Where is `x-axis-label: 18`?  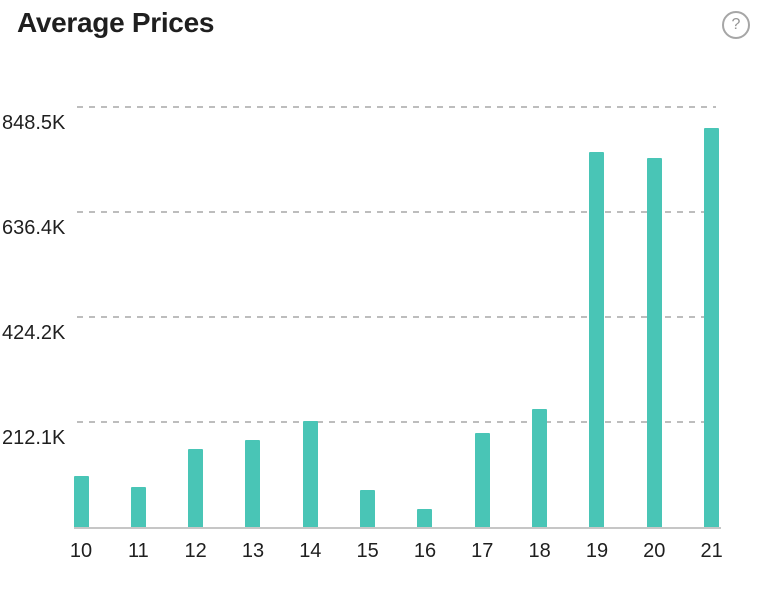 x-axis-label: 18 is located at coordinates (539, 551).